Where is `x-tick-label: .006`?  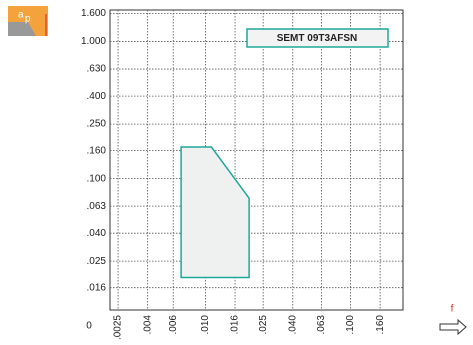 x-tick-label: .006 is located at coordinates (173, 325).